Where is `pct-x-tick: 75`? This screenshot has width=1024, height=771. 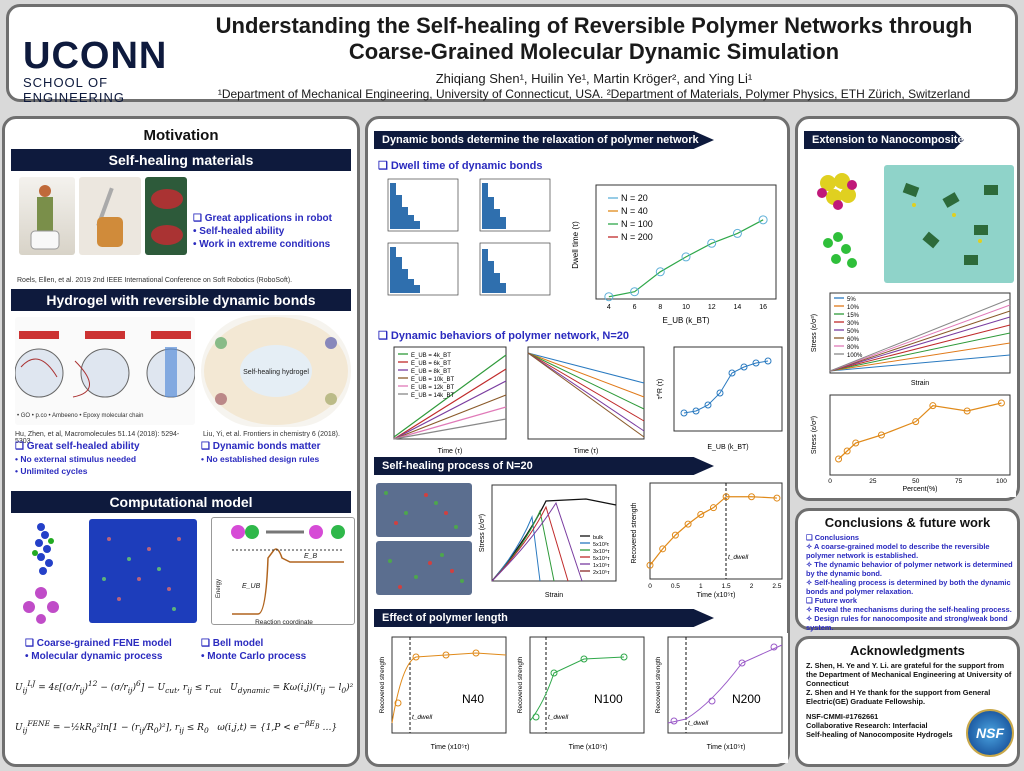
pct-x-tick: 75 is located at coordinates (959, 481).